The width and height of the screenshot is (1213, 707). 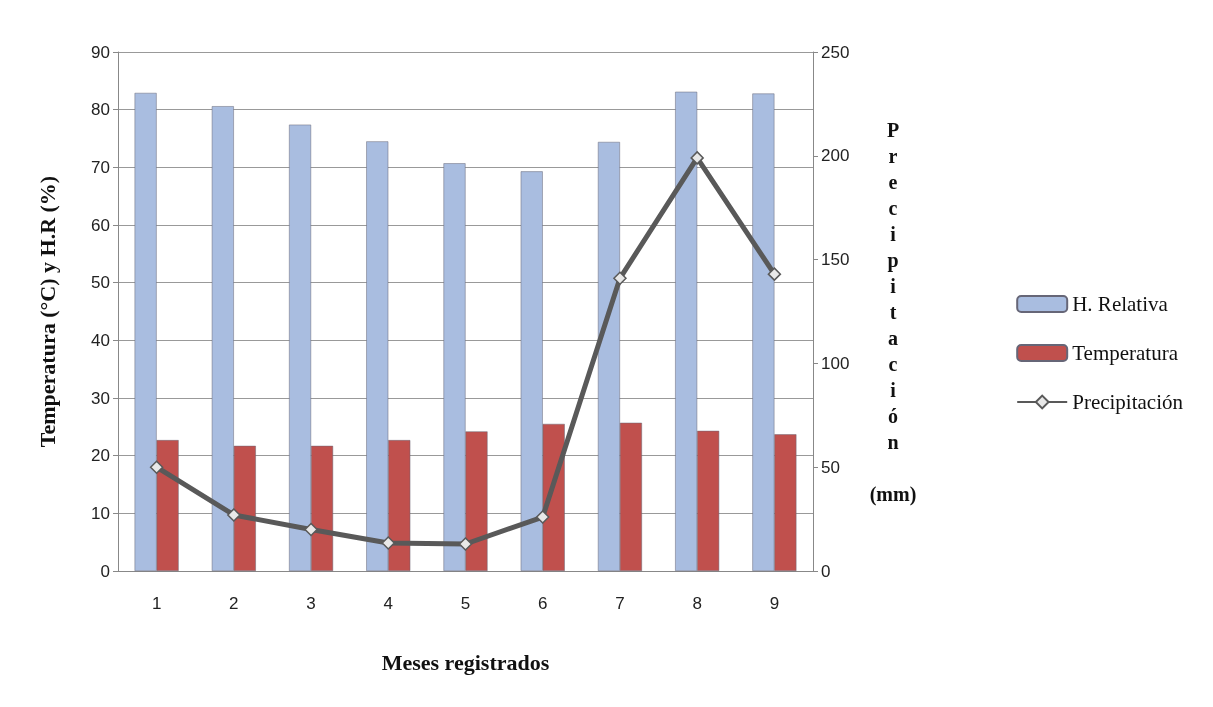 What do you see at coordinates (100, 513) in the screenshot?
I see `y-tick-label: 10` at bounding box center [100, 513].